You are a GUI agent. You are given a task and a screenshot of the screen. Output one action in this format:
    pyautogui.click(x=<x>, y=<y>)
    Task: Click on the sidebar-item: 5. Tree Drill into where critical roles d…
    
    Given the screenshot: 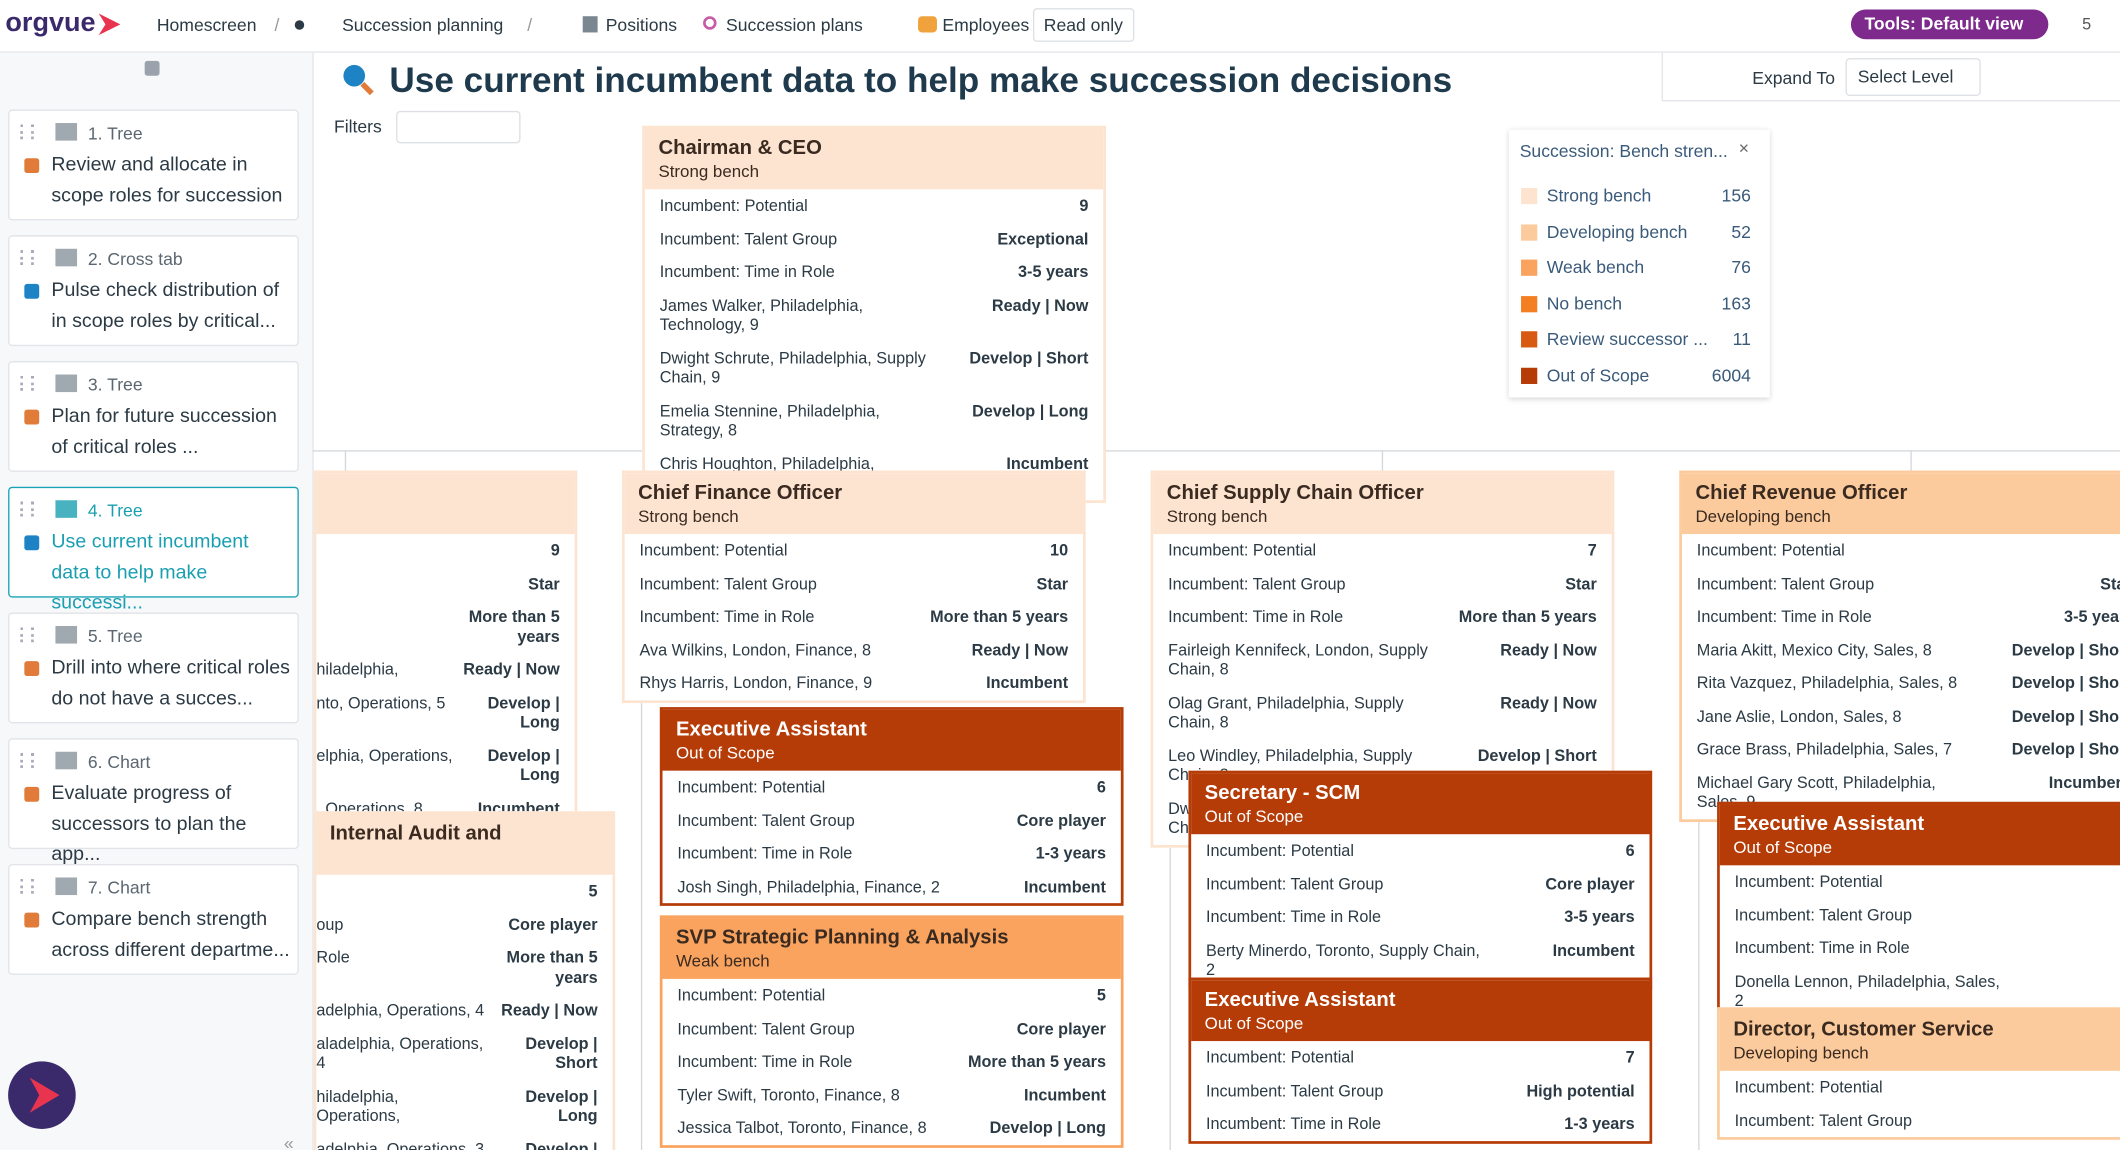 What is the action you would take?
    pyautogui.click(x=153, y=668)
    